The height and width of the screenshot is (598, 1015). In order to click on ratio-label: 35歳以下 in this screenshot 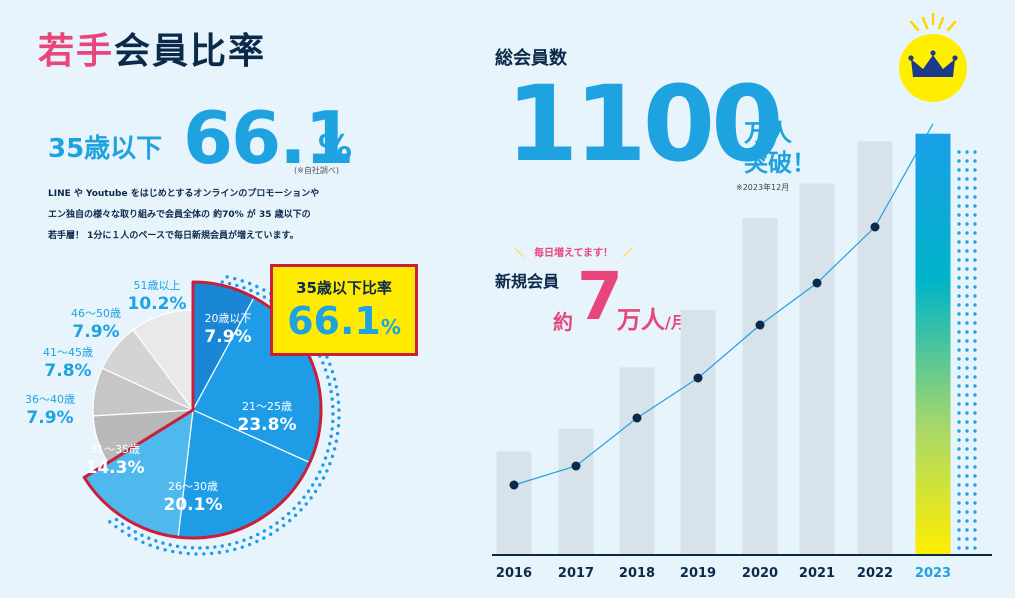, I will do `click(105, 149)`.